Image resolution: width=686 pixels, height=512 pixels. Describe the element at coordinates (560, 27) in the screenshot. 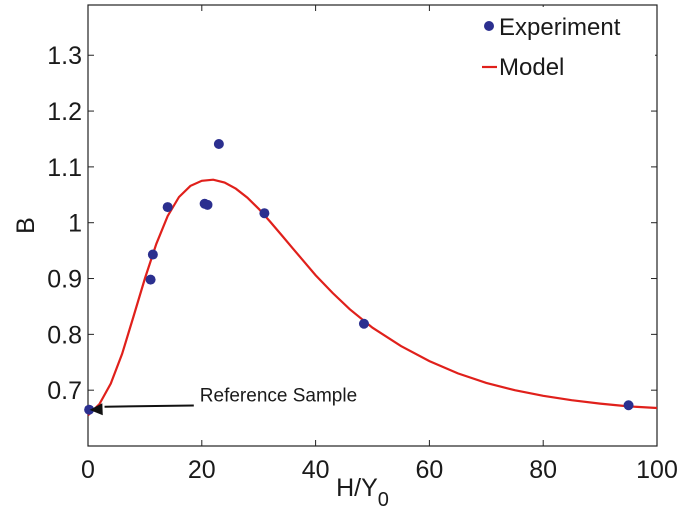

I see `legend-label-experiment: Experiment` at that location.